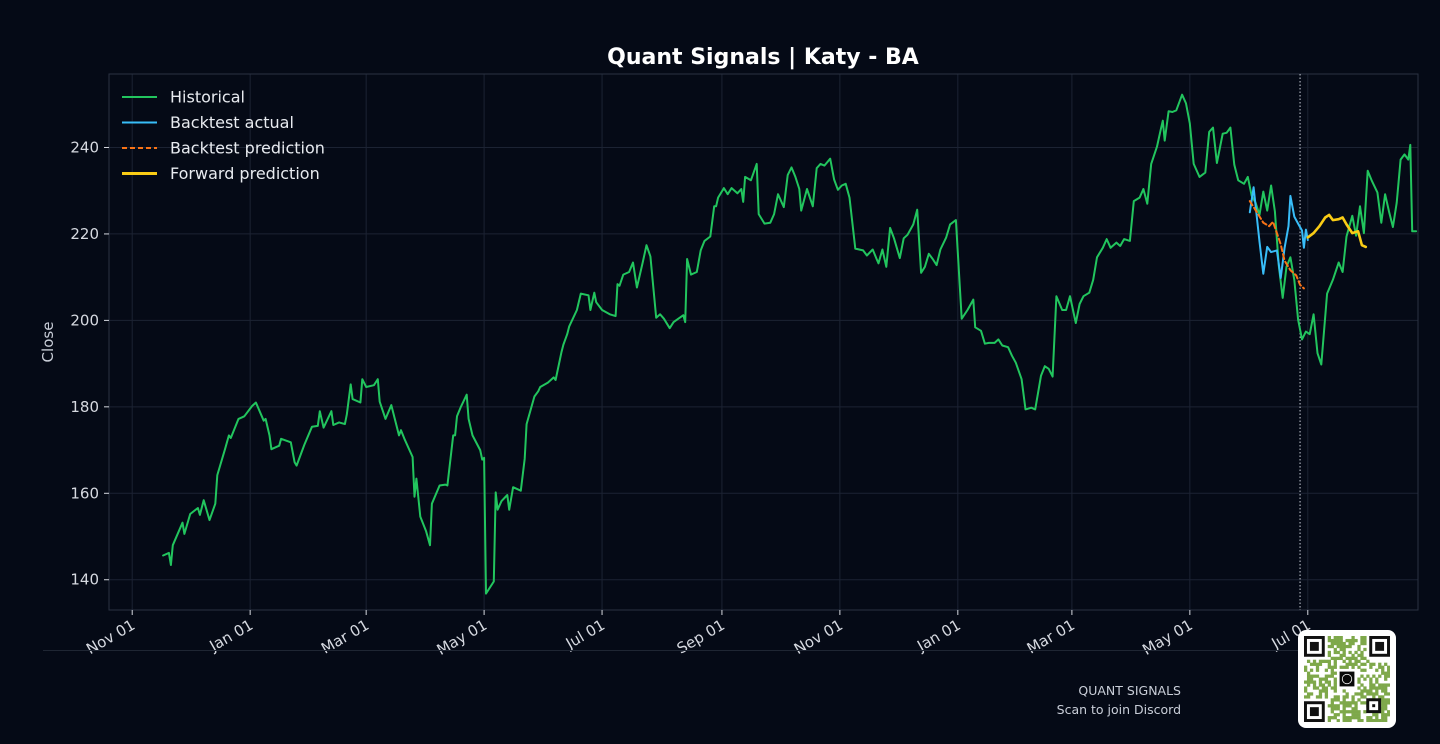 The width and height of the screenshot is (1440, 744). Describe the element at coordinates (1051, 637) in the screenshot. I see `x-tick-label: Mar 01` at that location.